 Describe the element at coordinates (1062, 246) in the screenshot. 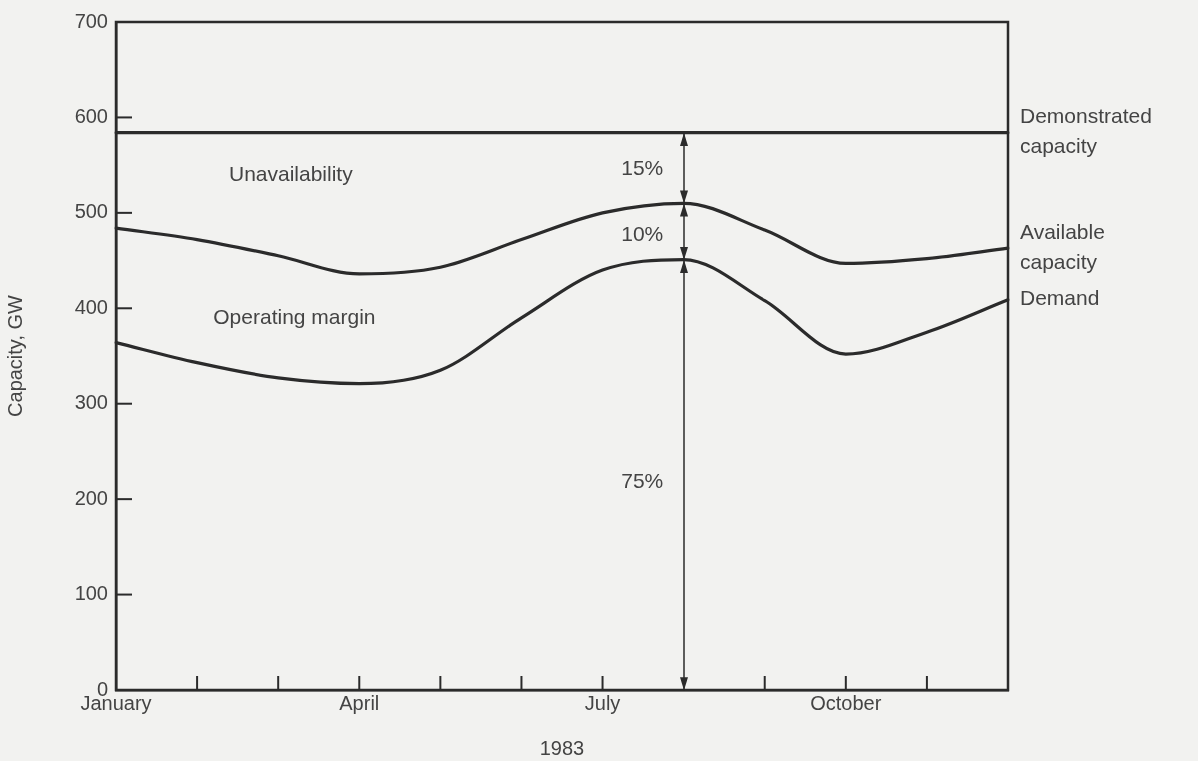

I see `series-label: Available capacity` at that location.